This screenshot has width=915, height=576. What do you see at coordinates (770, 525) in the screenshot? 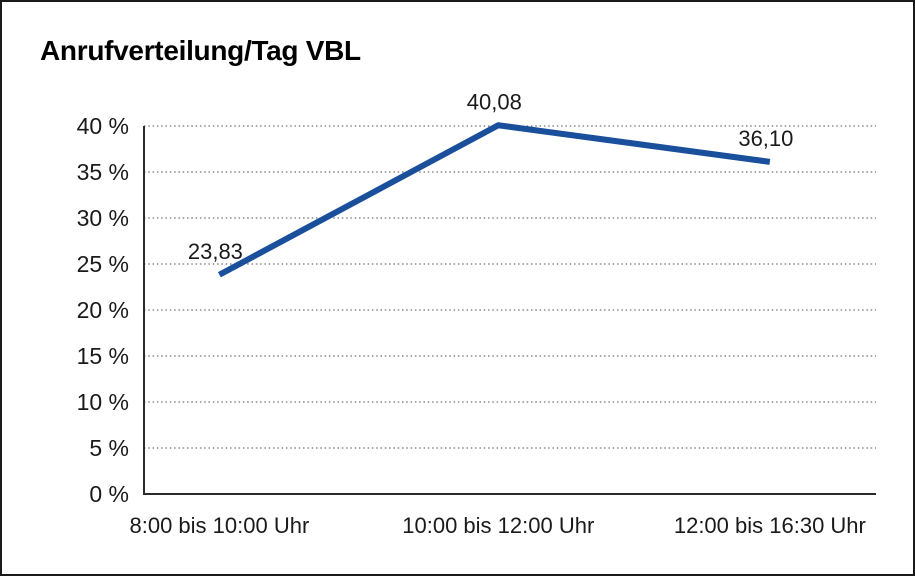
I see `x-category-label: 12:00 bis 16:30 Uhr` at bounding box center [770, 525].